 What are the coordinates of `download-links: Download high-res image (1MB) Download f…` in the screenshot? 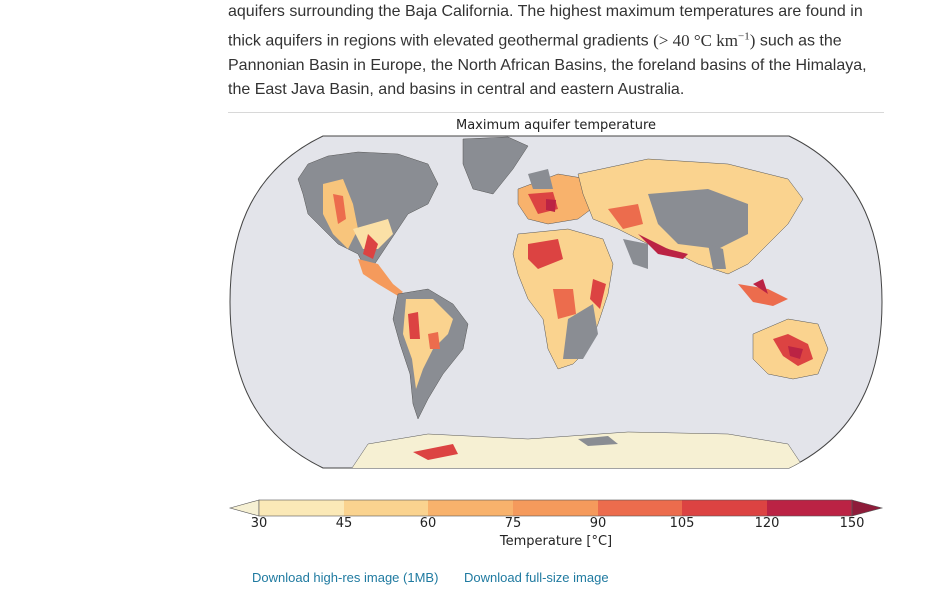 It's located at (441, 577).